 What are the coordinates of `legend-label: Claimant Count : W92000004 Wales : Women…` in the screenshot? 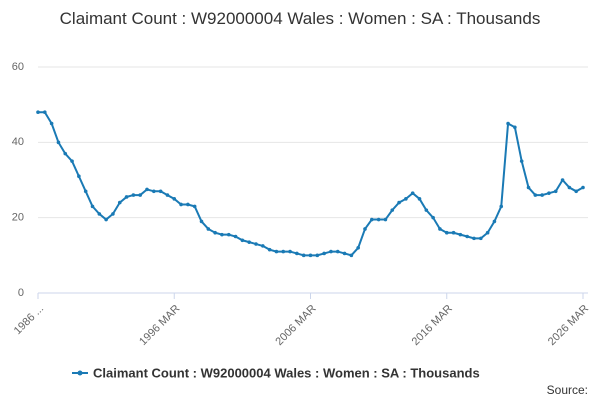 It's located at (286, 372).